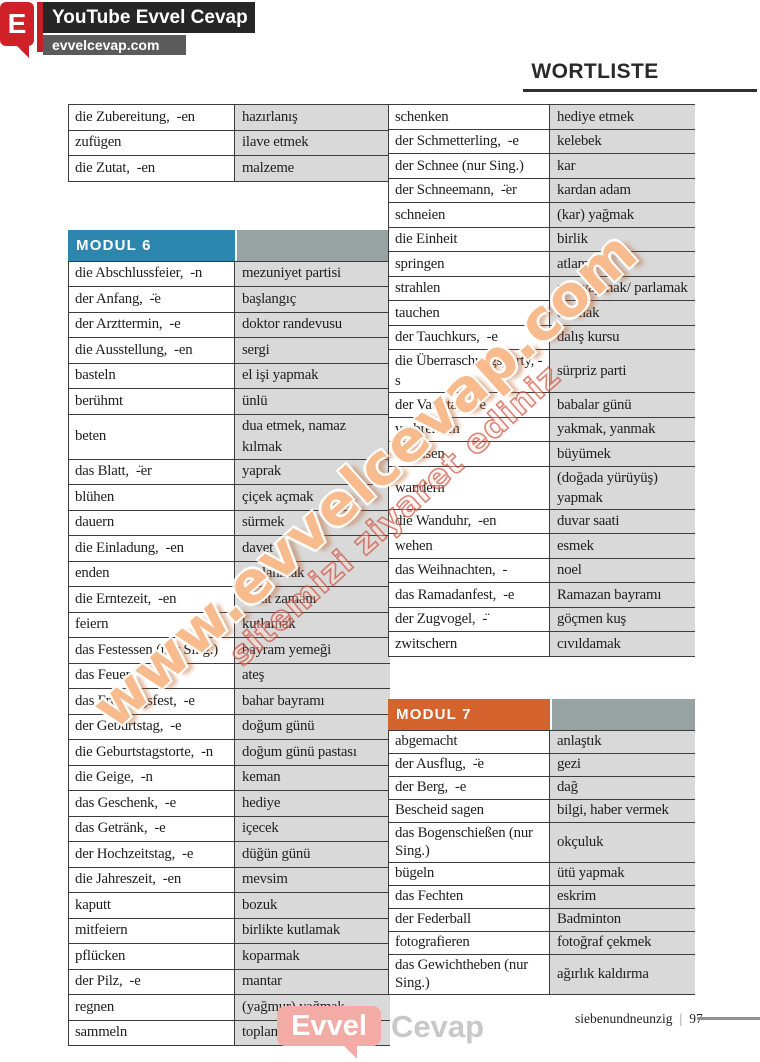 The height and width of the screenshot is (1062, 760). What do you see at coordinates (622, 919) in the screenshot?
I see `turkish-translation: Badminton` at bounding box center [622, 919].